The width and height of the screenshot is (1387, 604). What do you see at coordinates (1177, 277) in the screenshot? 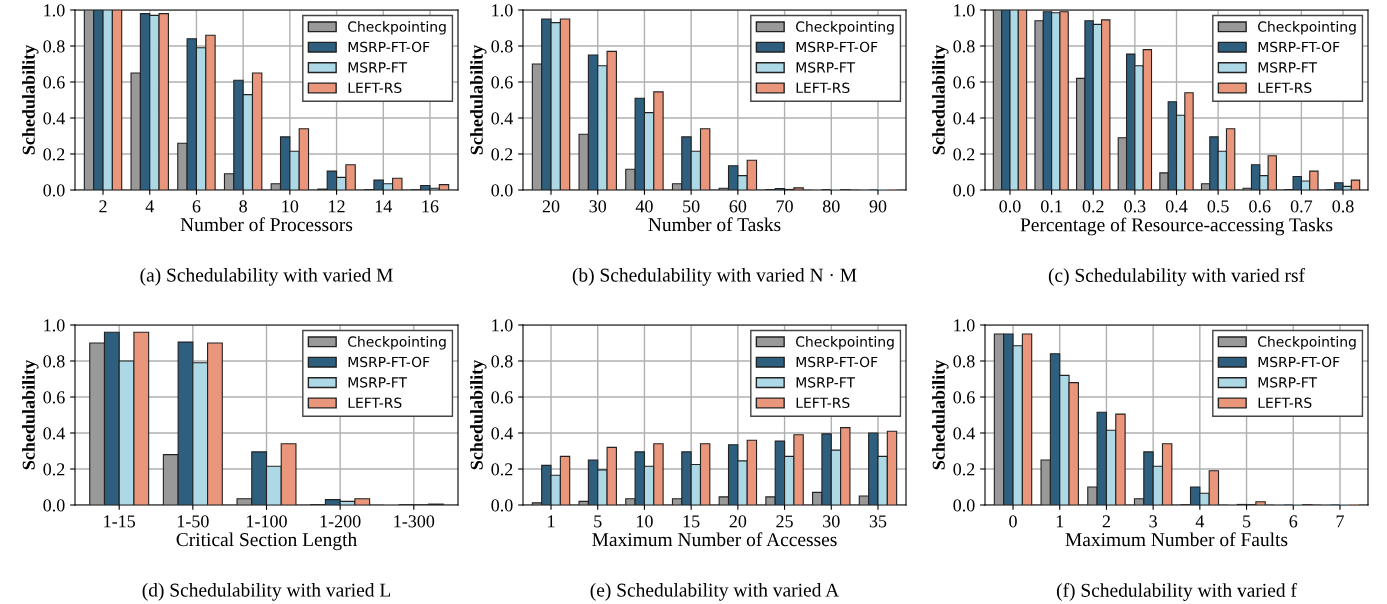
I see `text: (c) Schedulability with varied rsf` at bounding box center [1177, 277].